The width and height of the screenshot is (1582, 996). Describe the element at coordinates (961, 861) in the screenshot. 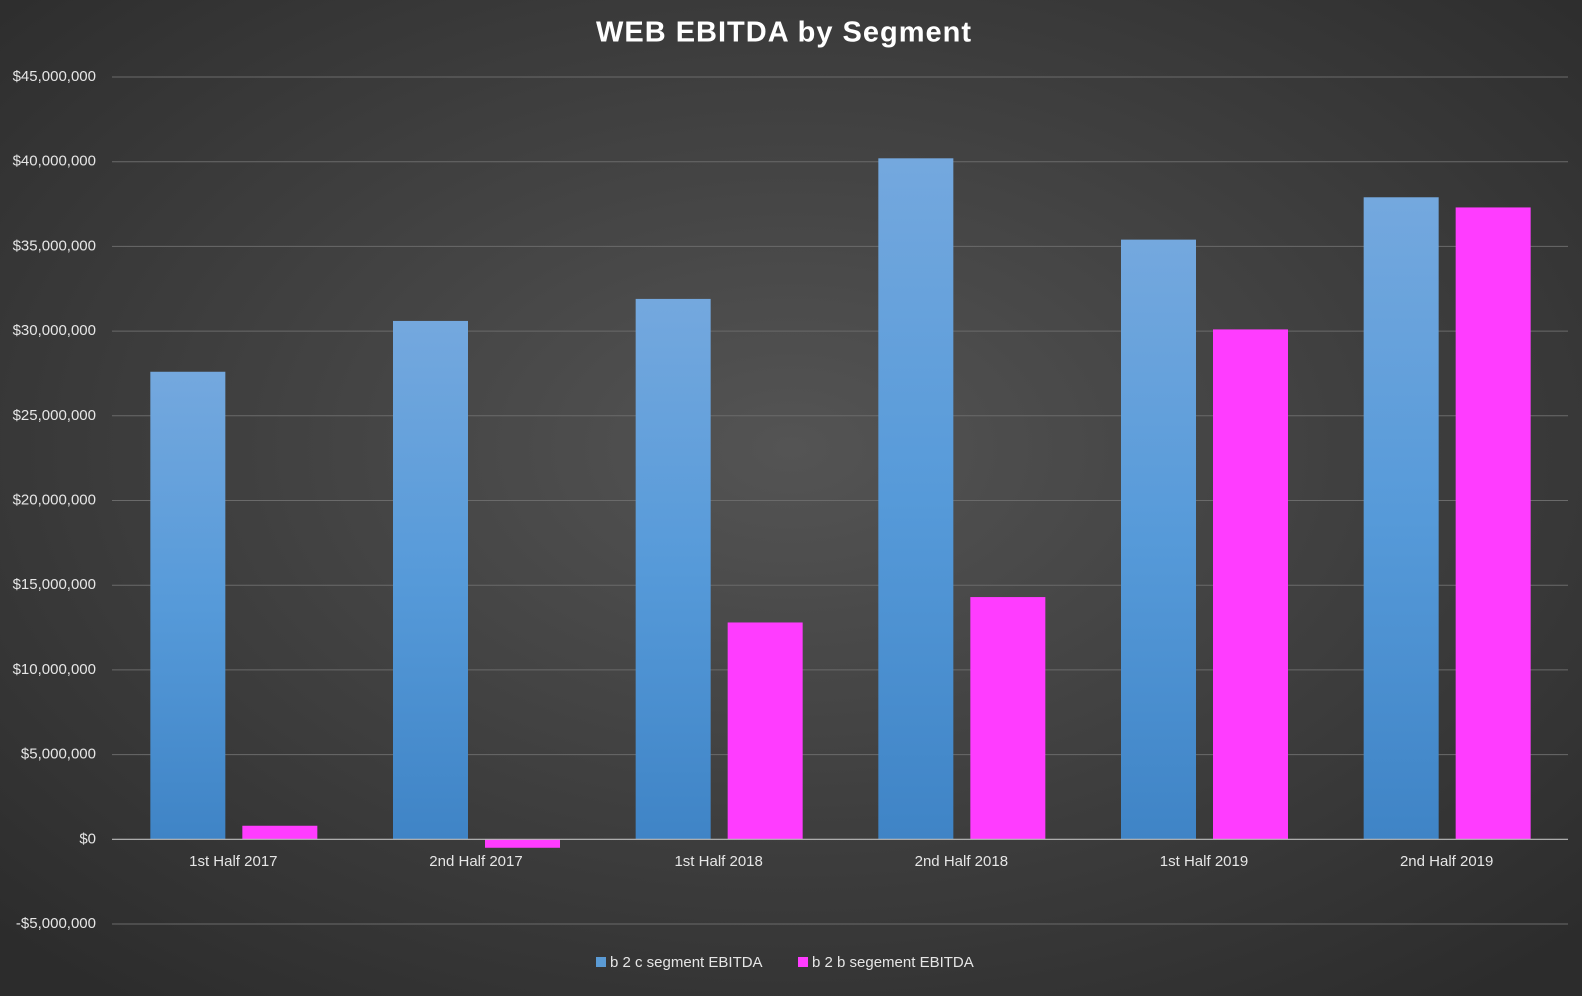

I see `x-tick-label: 2nd Half 2018` at that location.